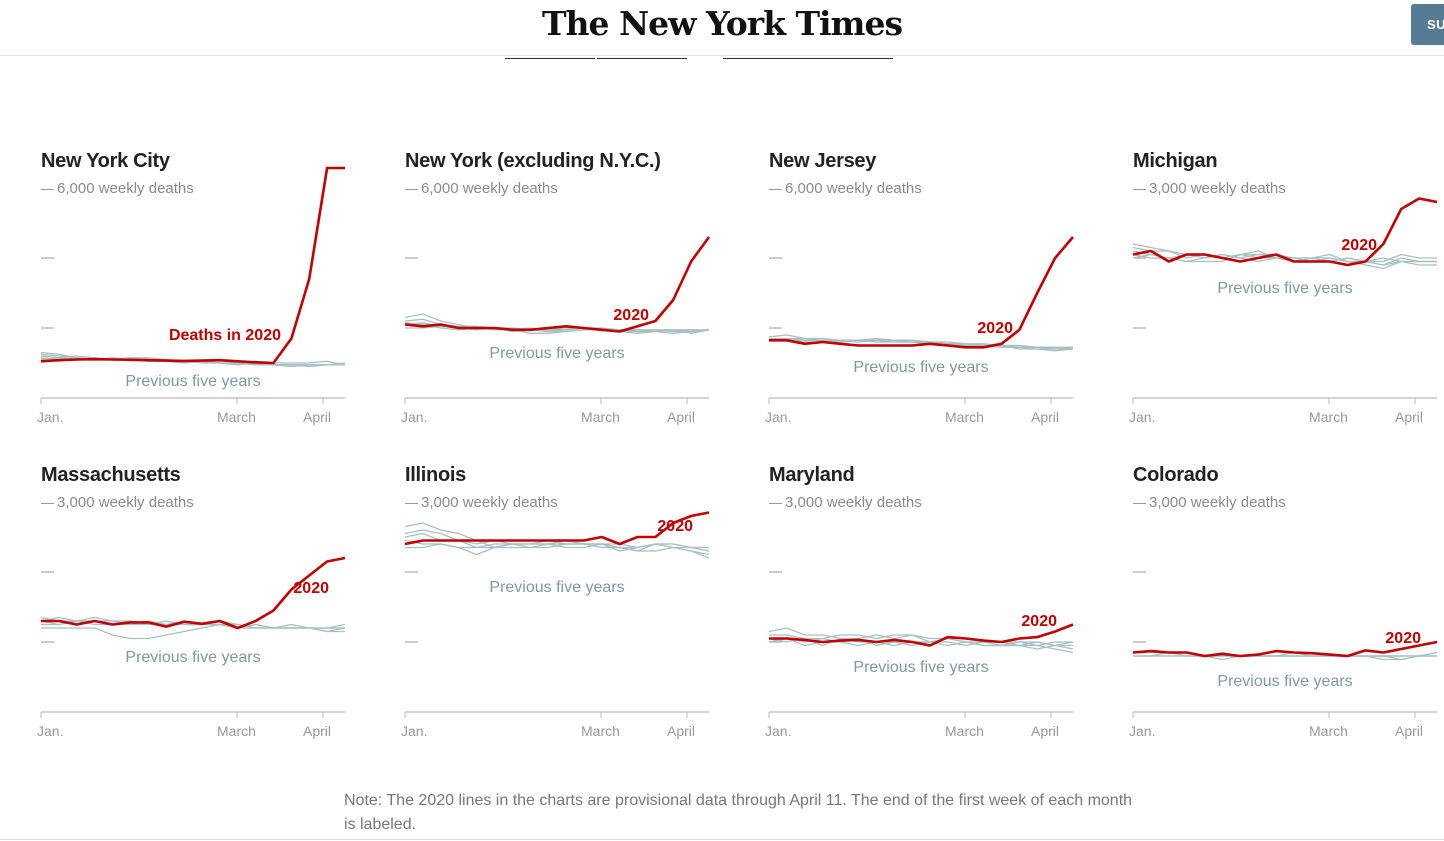 This screenshot has height=841, width=1444. I want to click on bottom-divider, so click(722, 839).